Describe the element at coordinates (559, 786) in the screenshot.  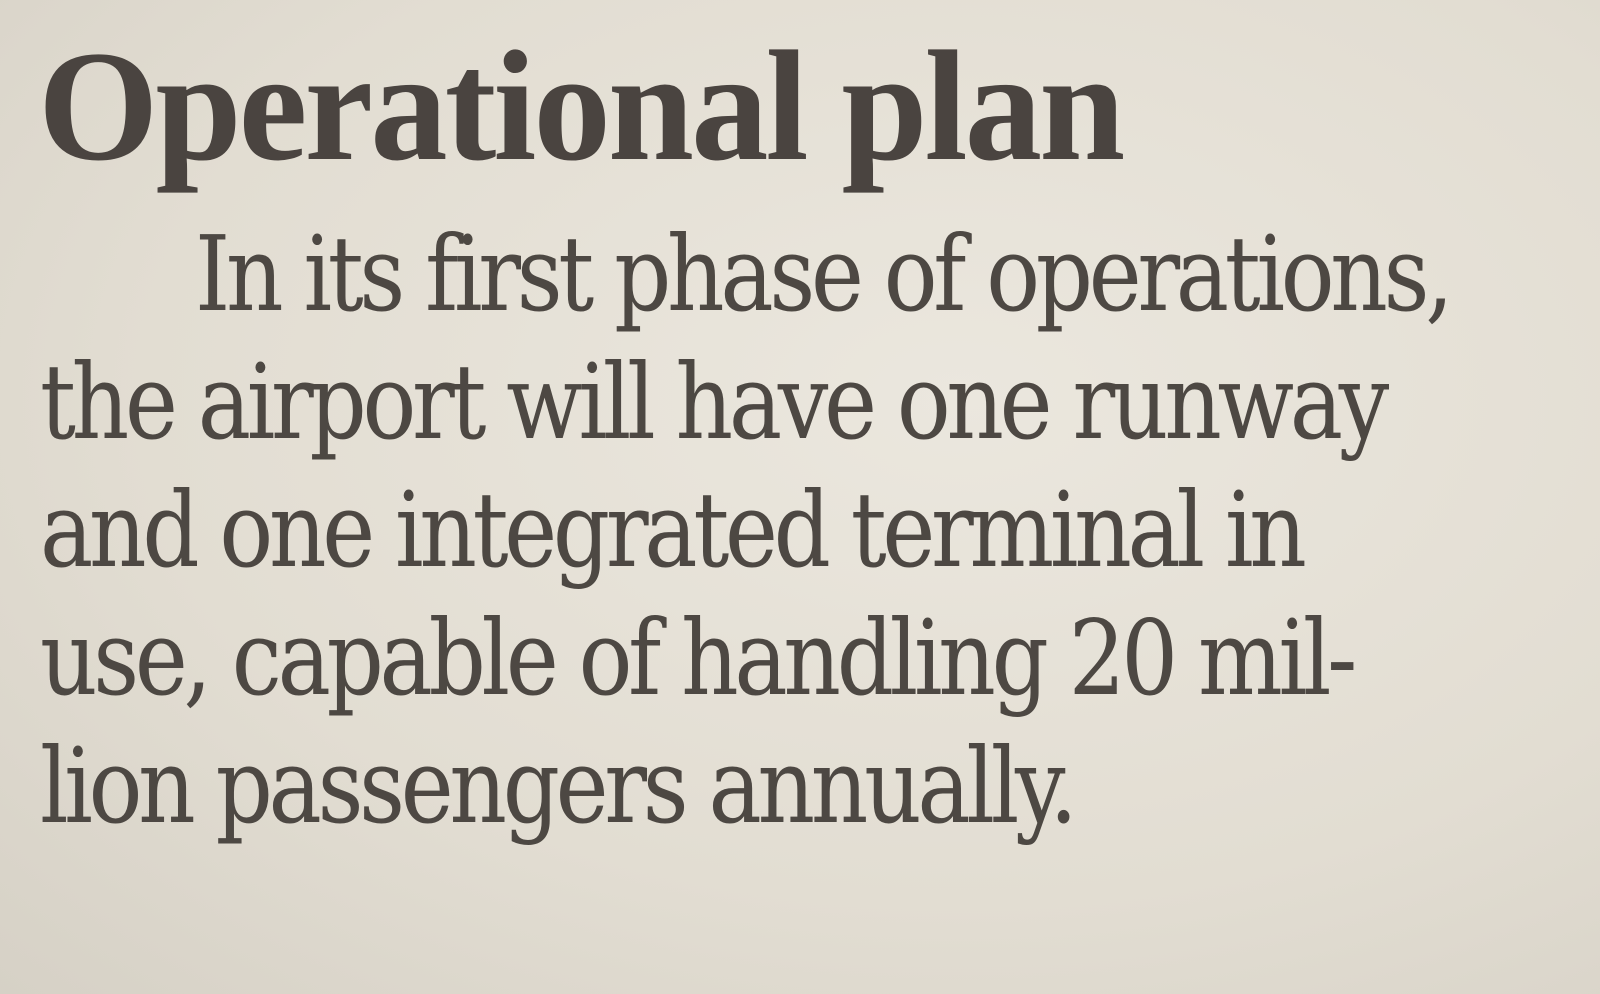
I see `paragraph-line: lion passengers annually.` at that location.